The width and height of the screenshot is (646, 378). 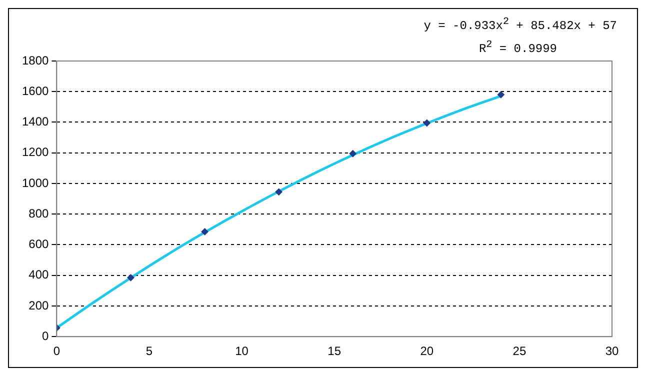 What do you see at coordinates (36, 183) in the screenshot?
I see `y-tick-label: 1000` at bounding box center [36, 183].